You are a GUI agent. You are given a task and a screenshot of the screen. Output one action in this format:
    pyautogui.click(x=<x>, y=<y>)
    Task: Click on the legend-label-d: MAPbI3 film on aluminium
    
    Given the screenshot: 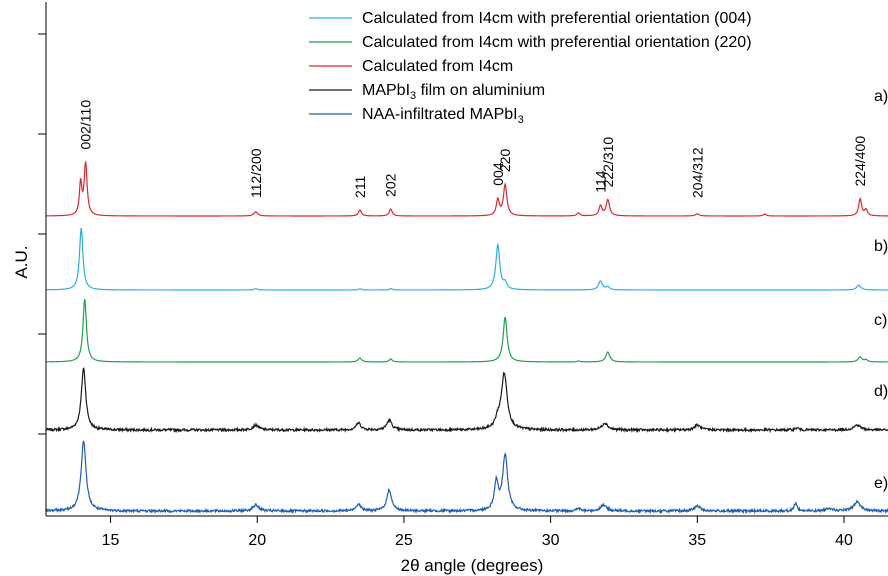 What is the action you would take?
    pyautogui.click(x=453, y=92)
    